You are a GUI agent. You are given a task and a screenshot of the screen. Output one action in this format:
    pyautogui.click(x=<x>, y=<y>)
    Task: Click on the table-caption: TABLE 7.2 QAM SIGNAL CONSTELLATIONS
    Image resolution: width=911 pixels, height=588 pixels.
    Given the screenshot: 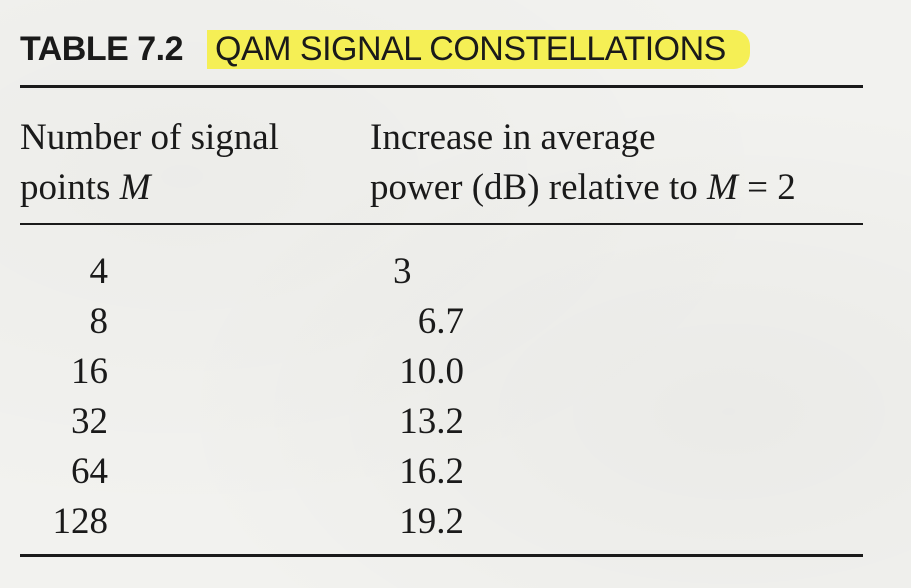 What is the action you would take?
    pyautogui.click(x=385, y=49)
    